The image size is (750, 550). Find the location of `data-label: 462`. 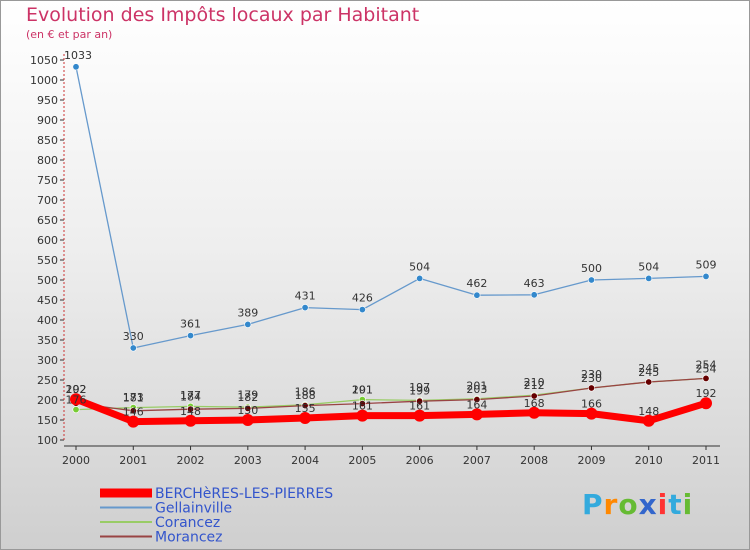

data-label: 462 is located at coordinates (476, 283).